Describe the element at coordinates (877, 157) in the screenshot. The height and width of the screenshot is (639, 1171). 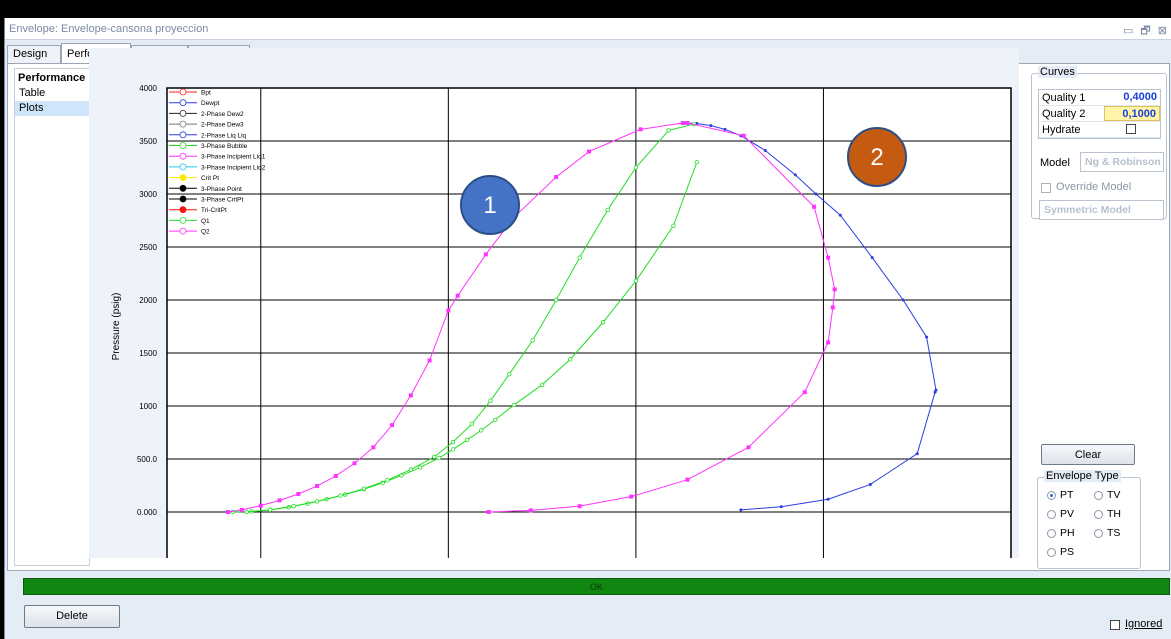
I see `annotation-2: 2` at that location.